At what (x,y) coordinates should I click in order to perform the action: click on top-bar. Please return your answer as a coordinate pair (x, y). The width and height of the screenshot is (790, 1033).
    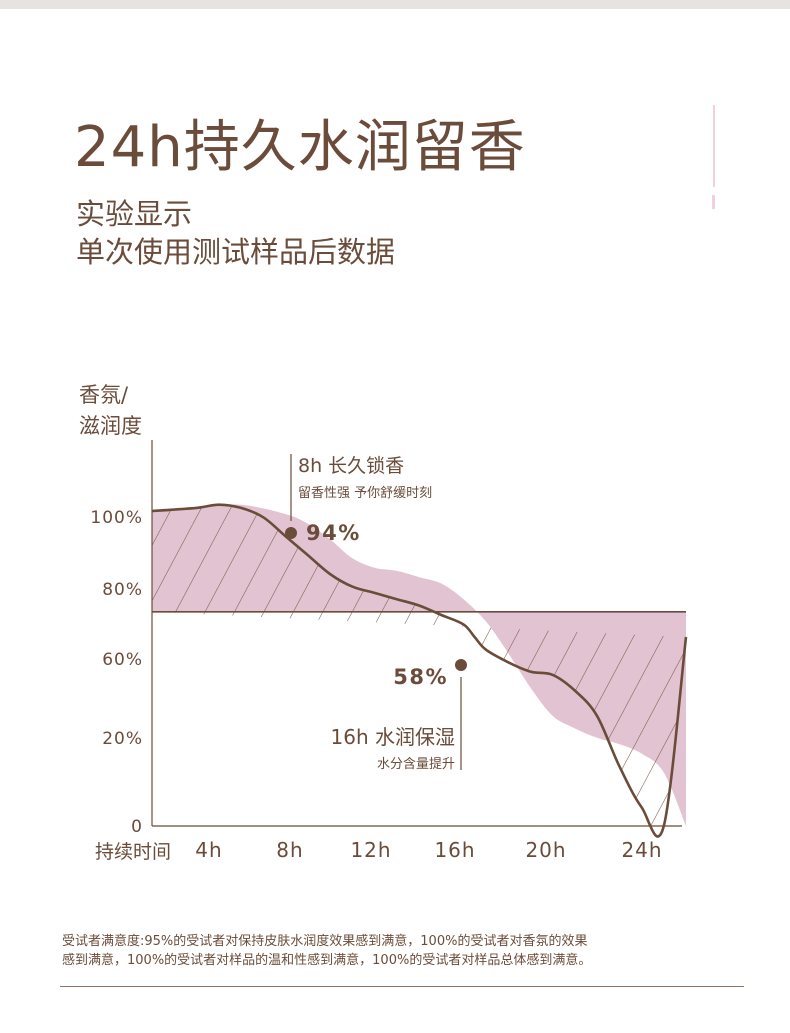
    Looking at the image, I should click on (395, 4).